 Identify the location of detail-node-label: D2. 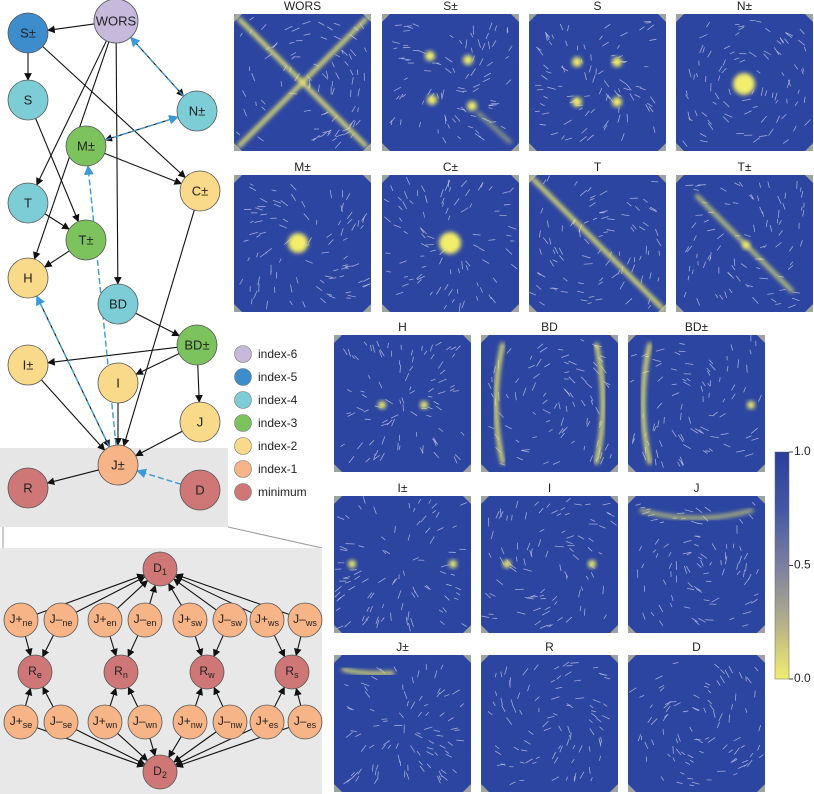
(160, 772).